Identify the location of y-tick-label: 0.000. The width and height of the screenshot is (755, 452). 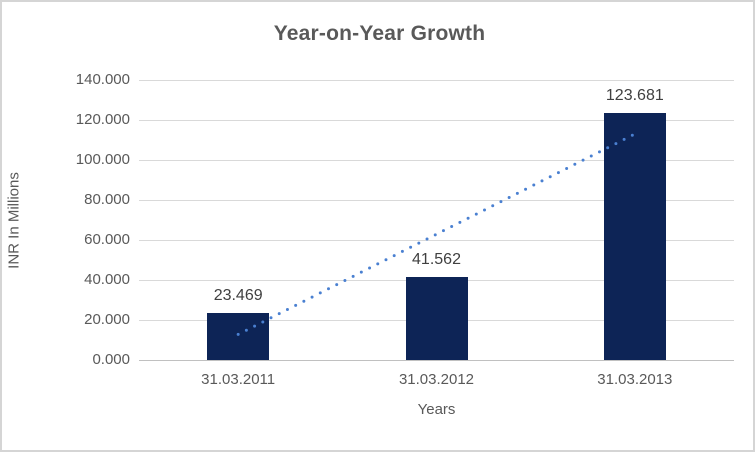
(111, 359).